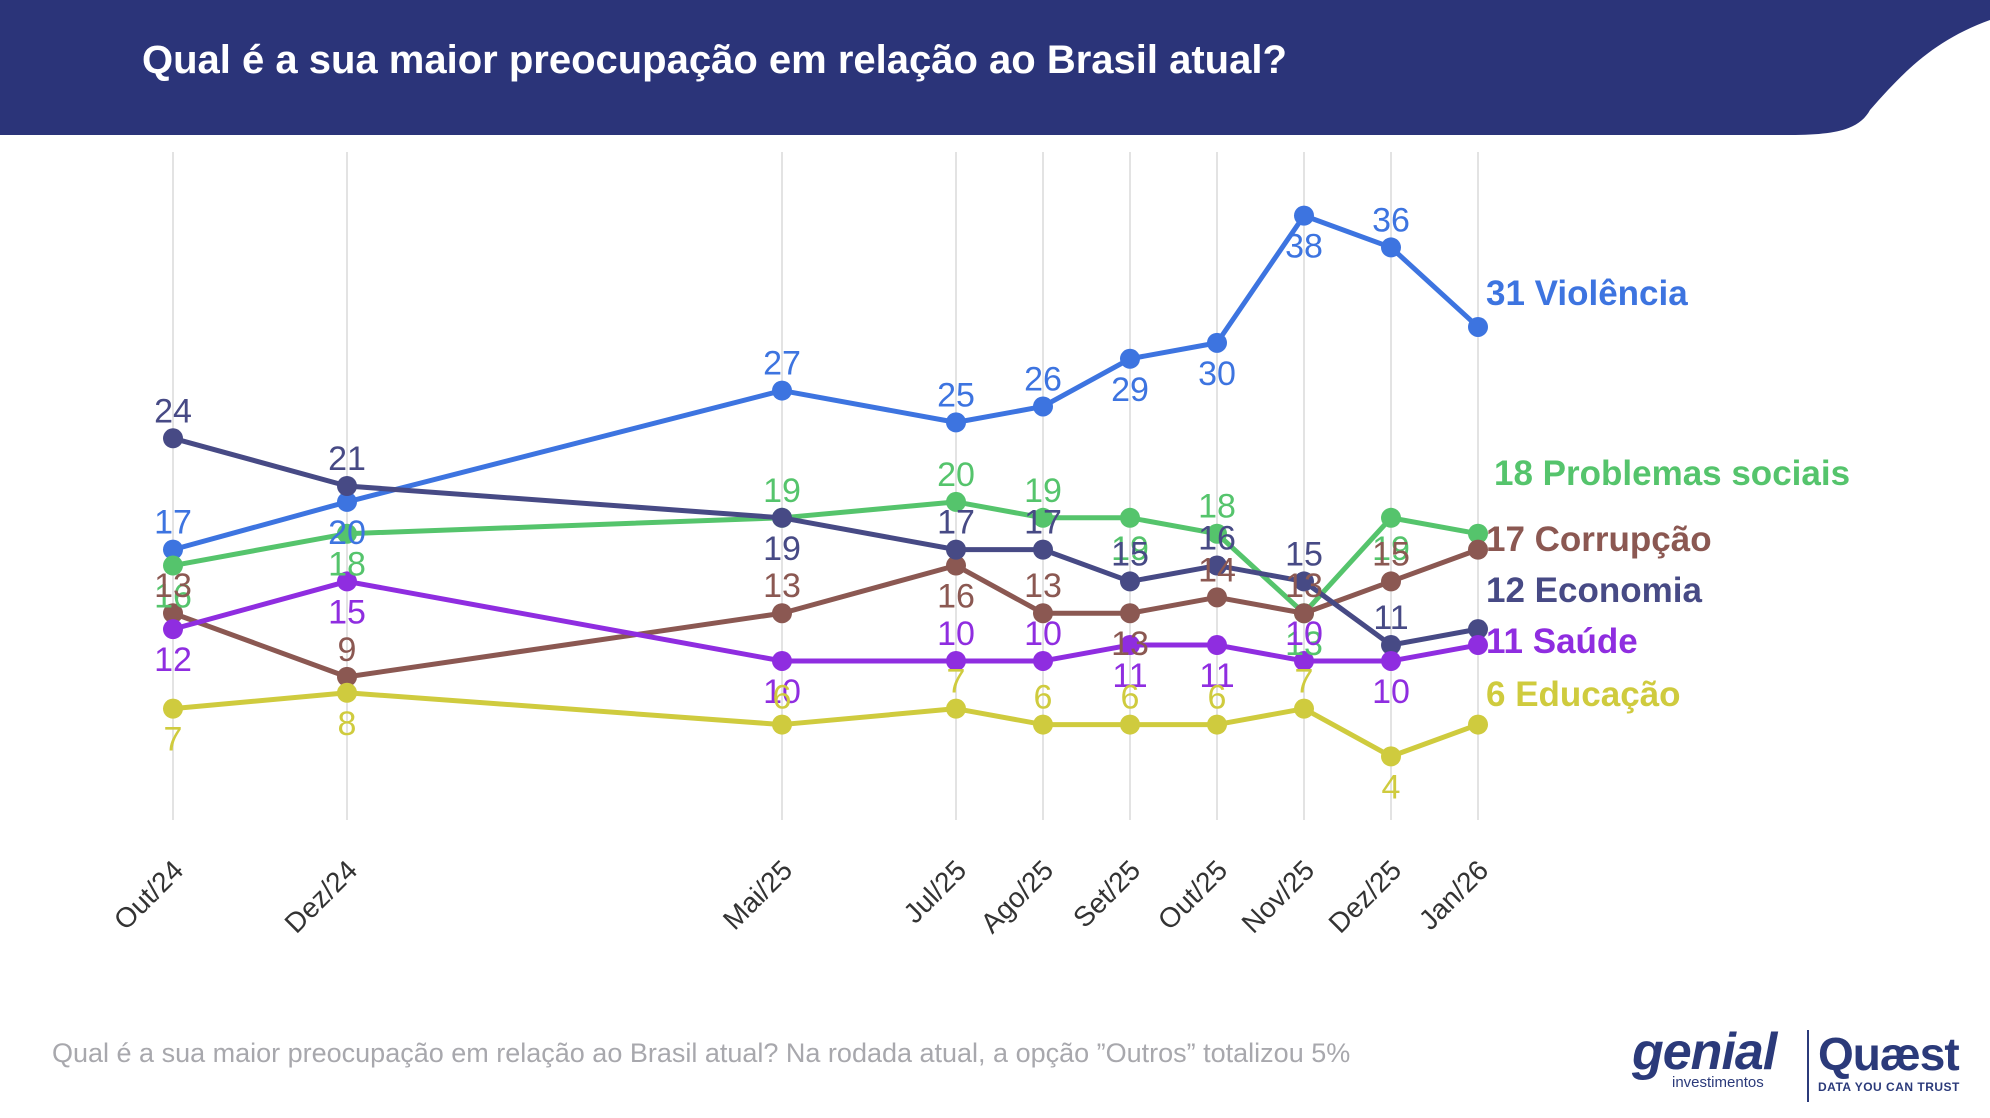 This screenshot has height=1118, width=1990. I want to click on end-label-corrupção: 17 Corrupção, so click(1599, 539).